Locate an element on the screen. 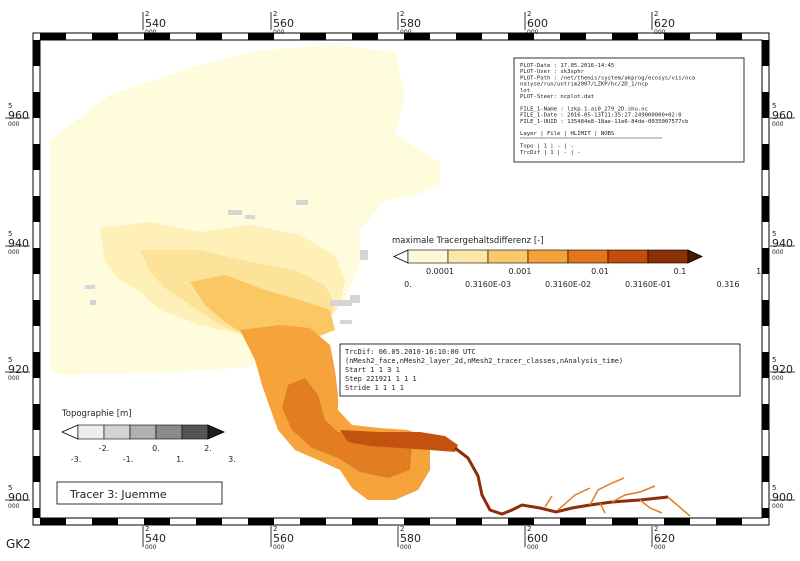  x-label-bottom-value: 620 is located at coordinates (664, 538).